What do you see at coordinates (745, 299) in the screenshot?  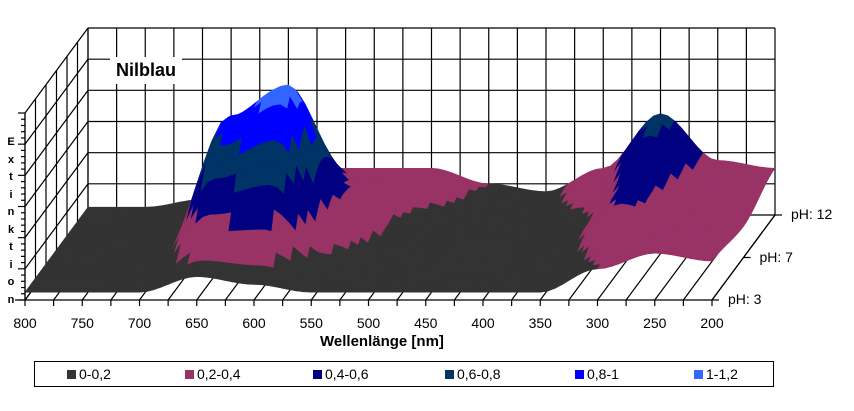 I see `depth-tick-label: pH: 3` at bounding box center [745, 299].